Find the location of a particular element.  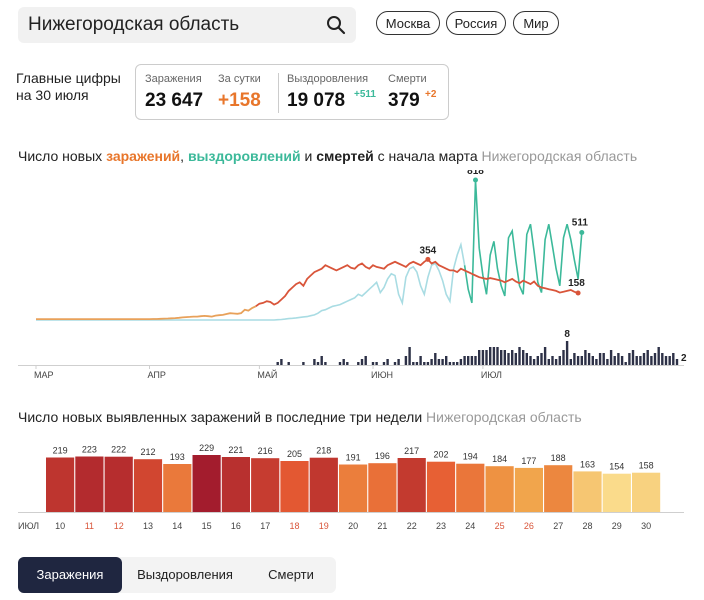

bar-value-label: 154 is located at coordinates (616, 467).